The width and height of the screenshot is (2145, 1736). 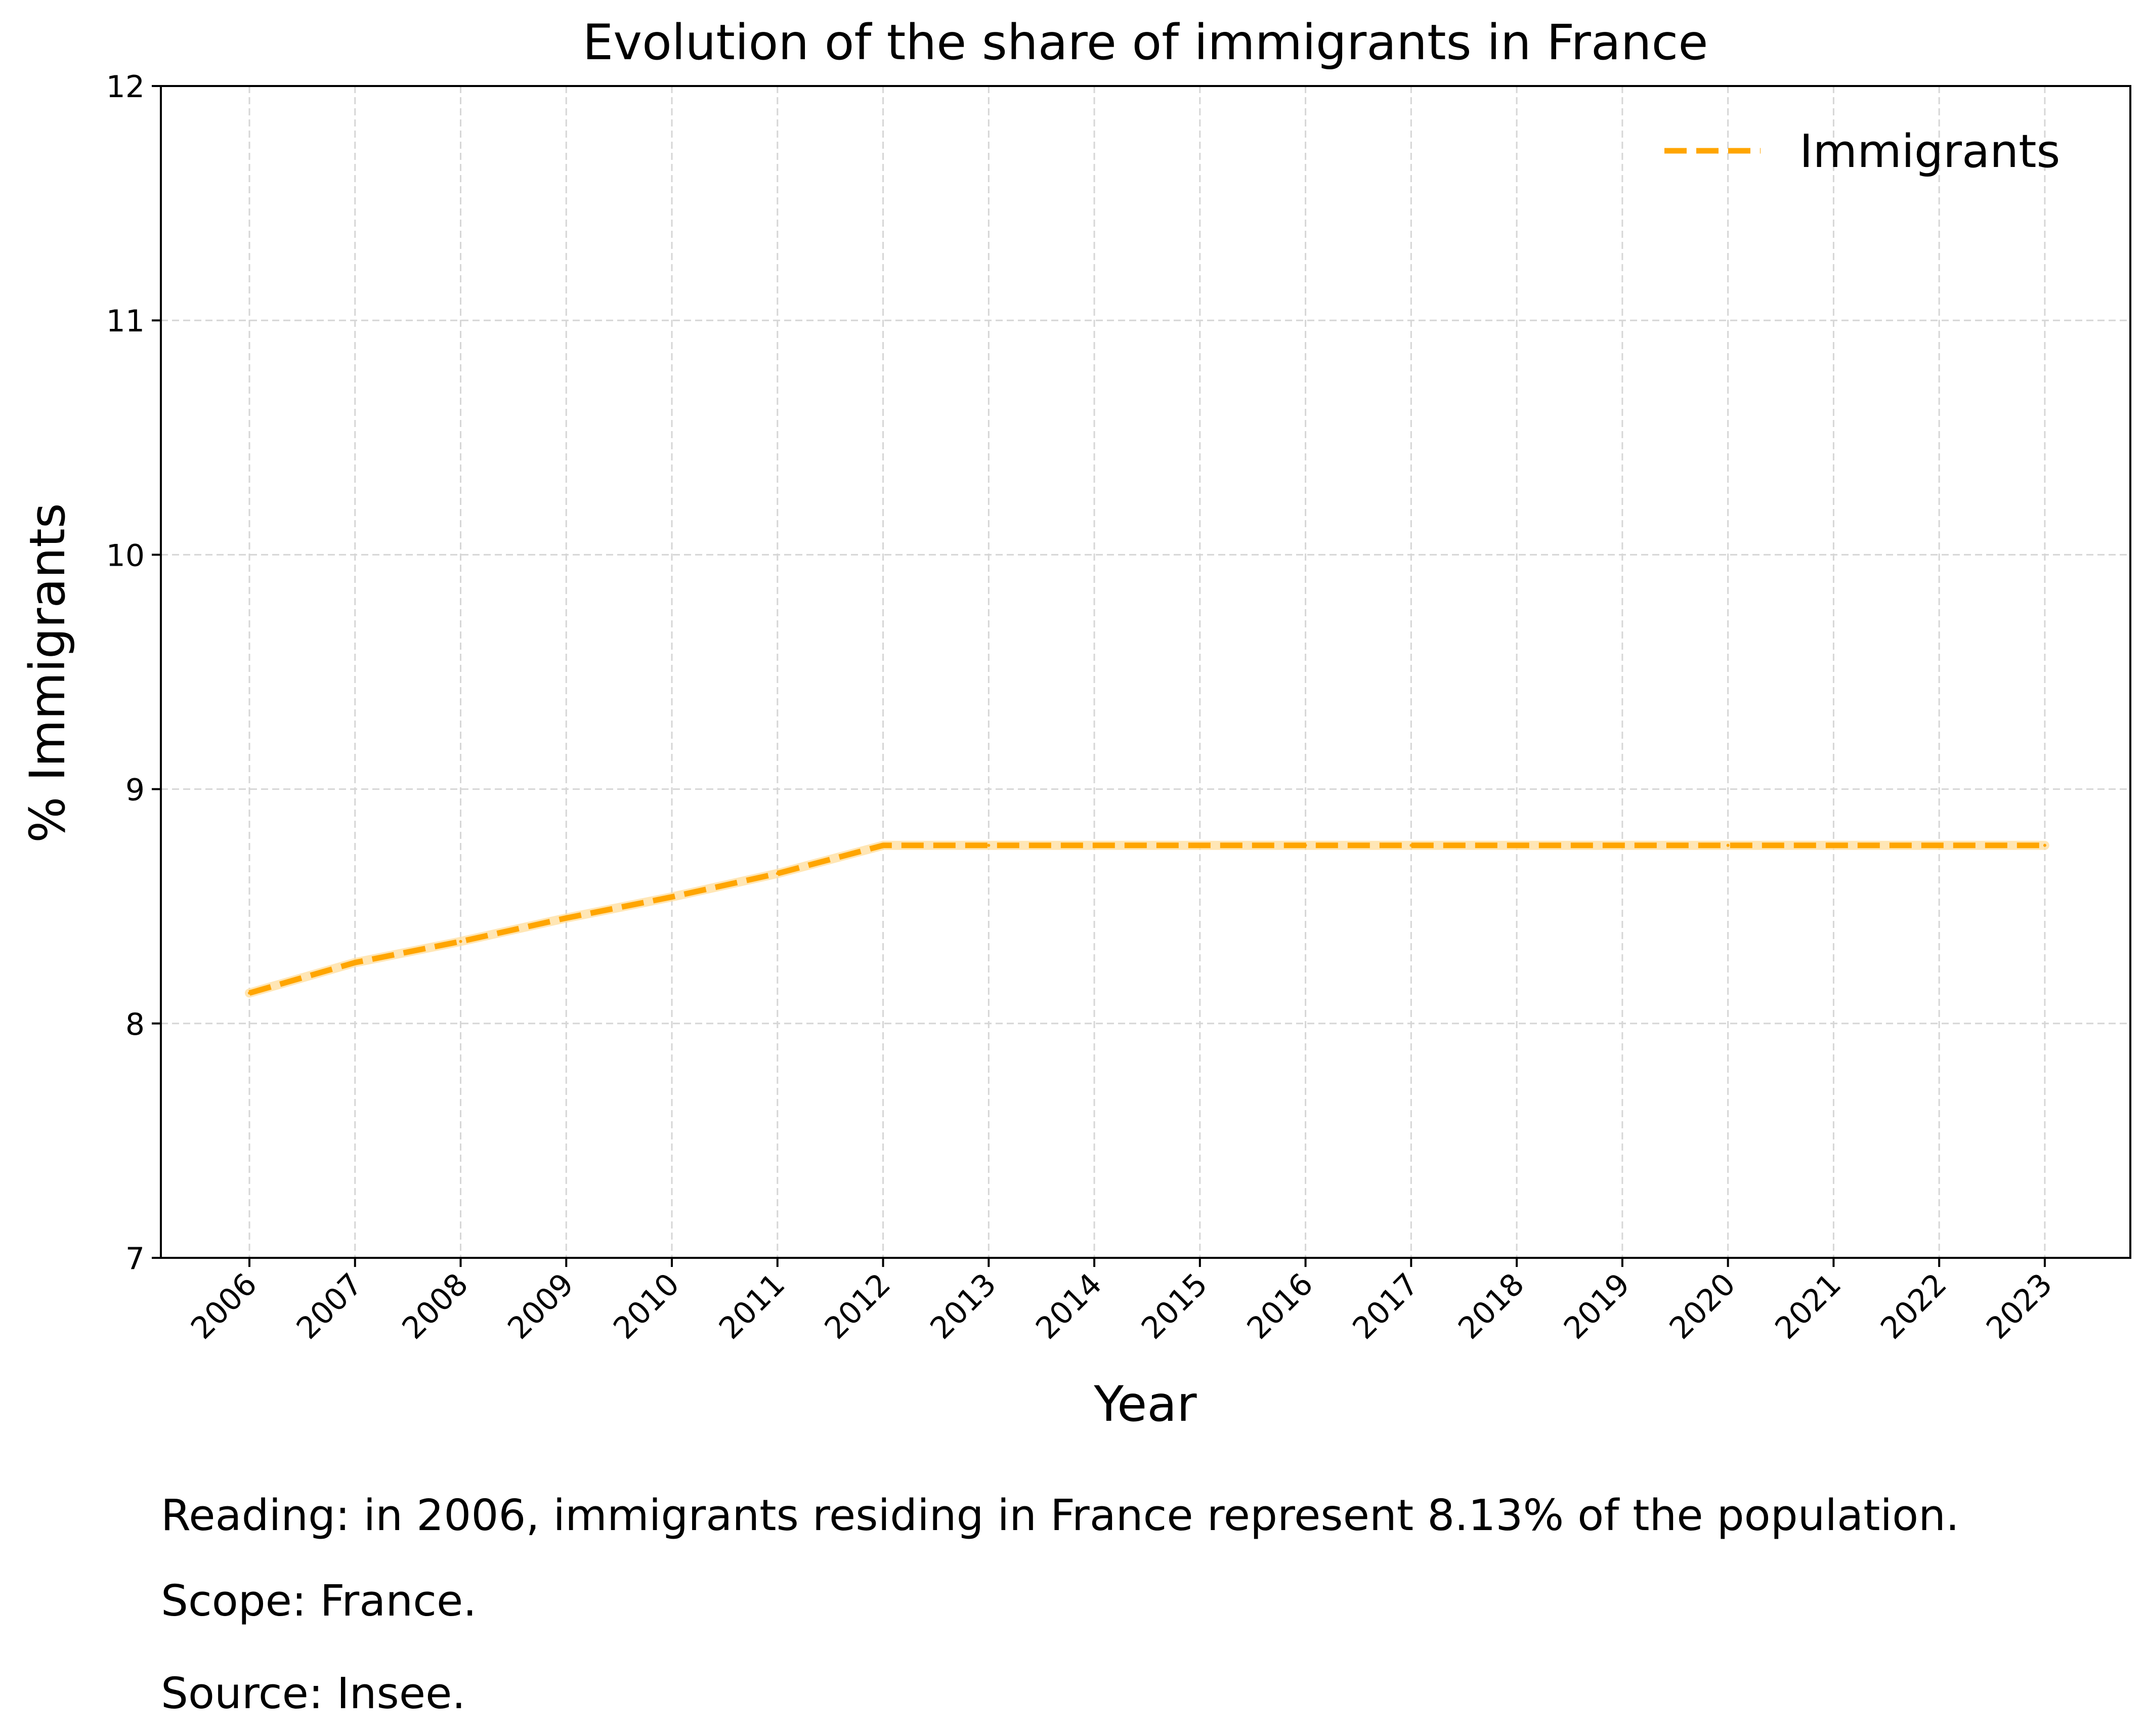 What do you see at coordinates (1808, 1306) in the screenshot?
I see `x-tick-label: 2021` at bounding box center [1808, 1306].